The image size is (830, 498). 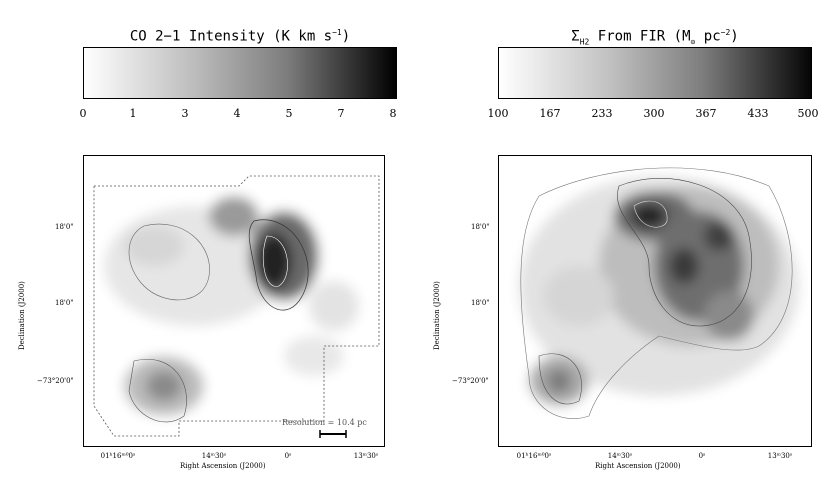 What do you see at coordinates (133, 113) in the screenshot?
I see `left-cb-tick: 1` at bounding box center [133, 113].